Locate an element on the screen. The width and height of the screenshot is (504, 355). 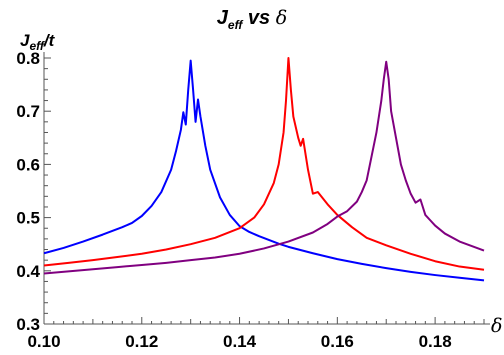
title-middle: vs is located at coordinates (258, 18).